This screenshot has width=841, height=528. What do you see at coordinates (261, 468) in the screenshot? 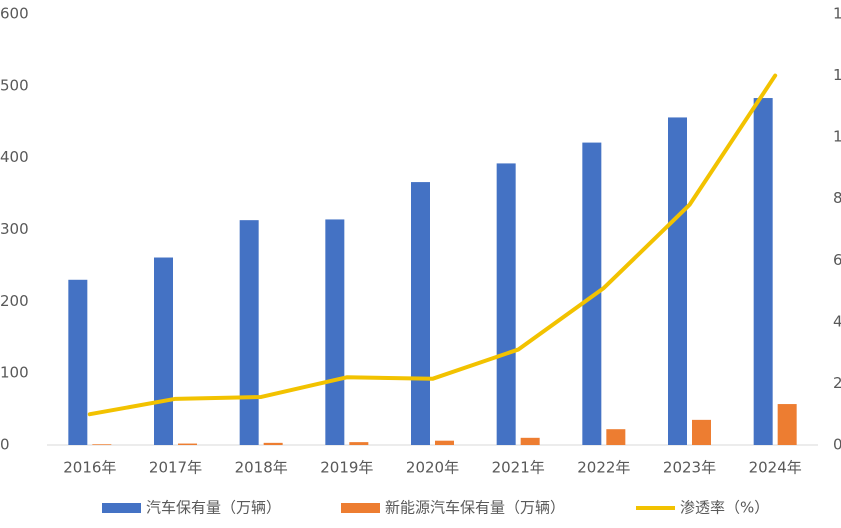
I see `x-tick-label: 2018年` at bounding box center [261, 468].